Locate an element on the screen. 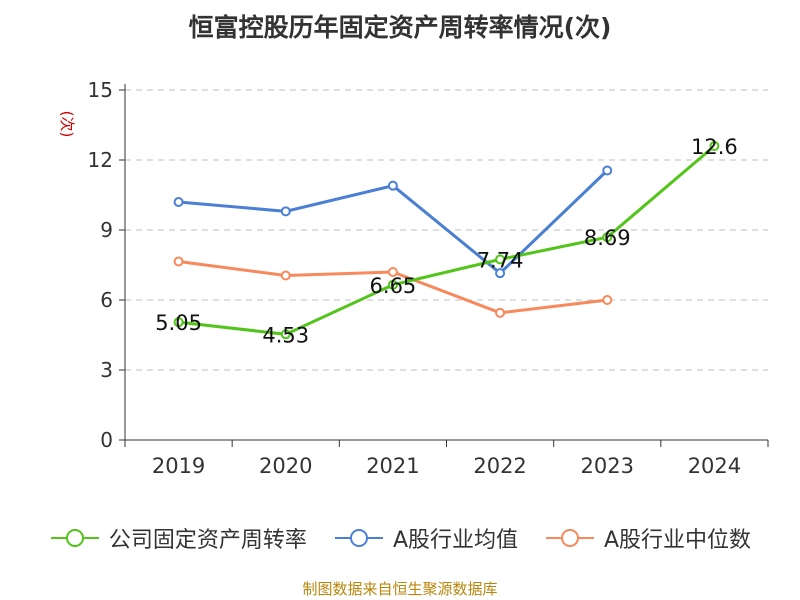  data-label: 12.6 is located at coordinates (714, 147).